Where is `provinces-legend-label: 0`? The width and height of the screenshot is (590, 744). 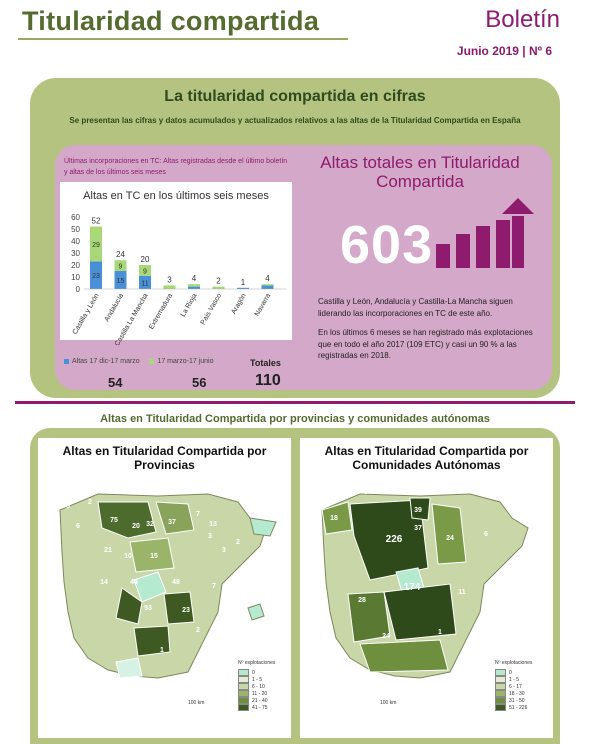 provinces-legend-label: 0 is located at coordinates (253, 672).